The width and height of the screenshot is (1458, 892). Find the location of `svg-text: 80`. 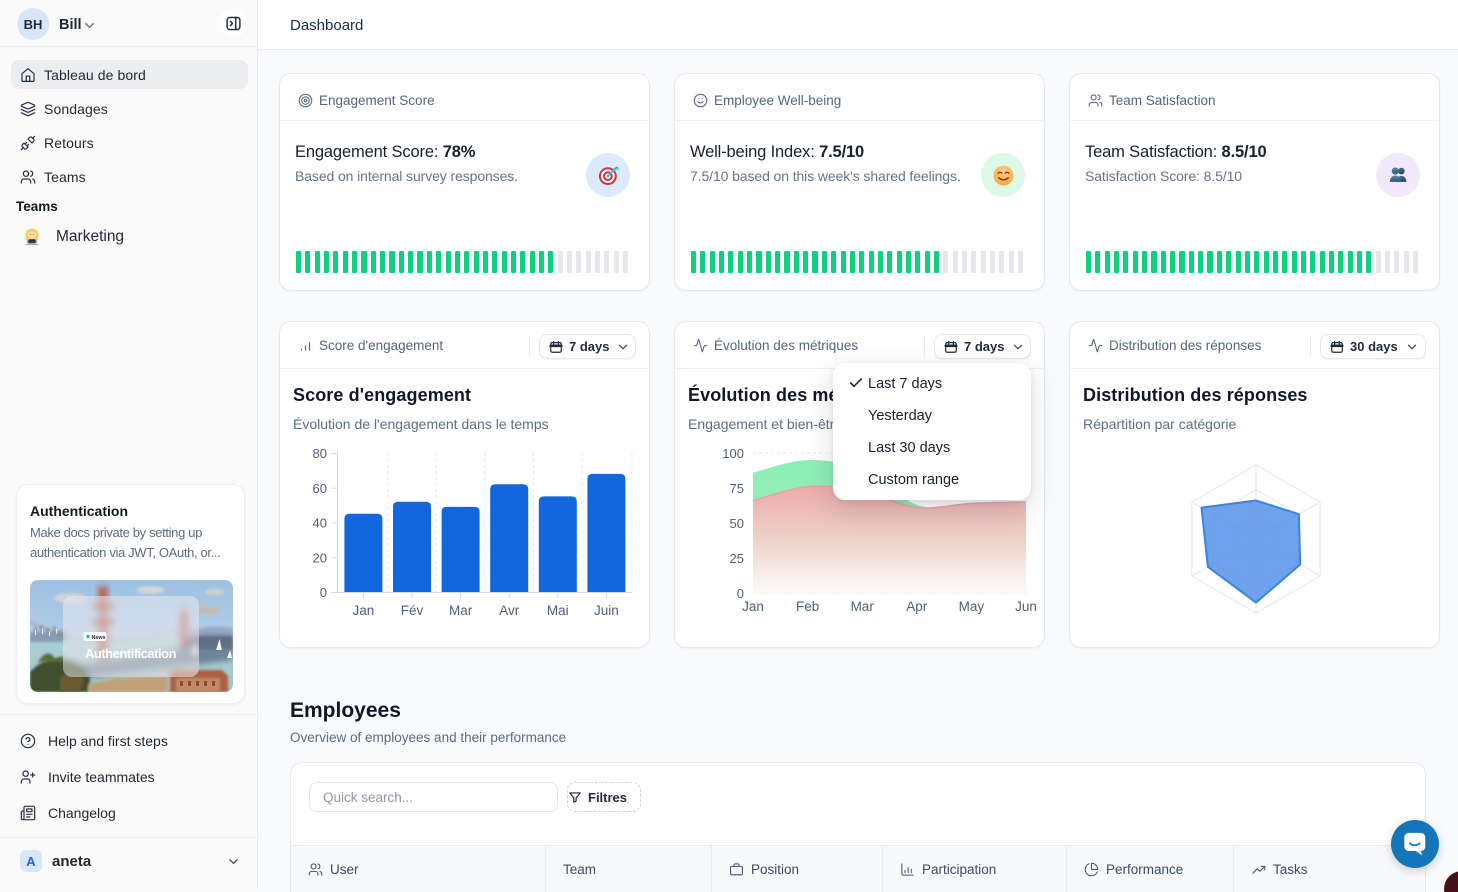

svg-text: 80 is located at coordinates (320, 453).